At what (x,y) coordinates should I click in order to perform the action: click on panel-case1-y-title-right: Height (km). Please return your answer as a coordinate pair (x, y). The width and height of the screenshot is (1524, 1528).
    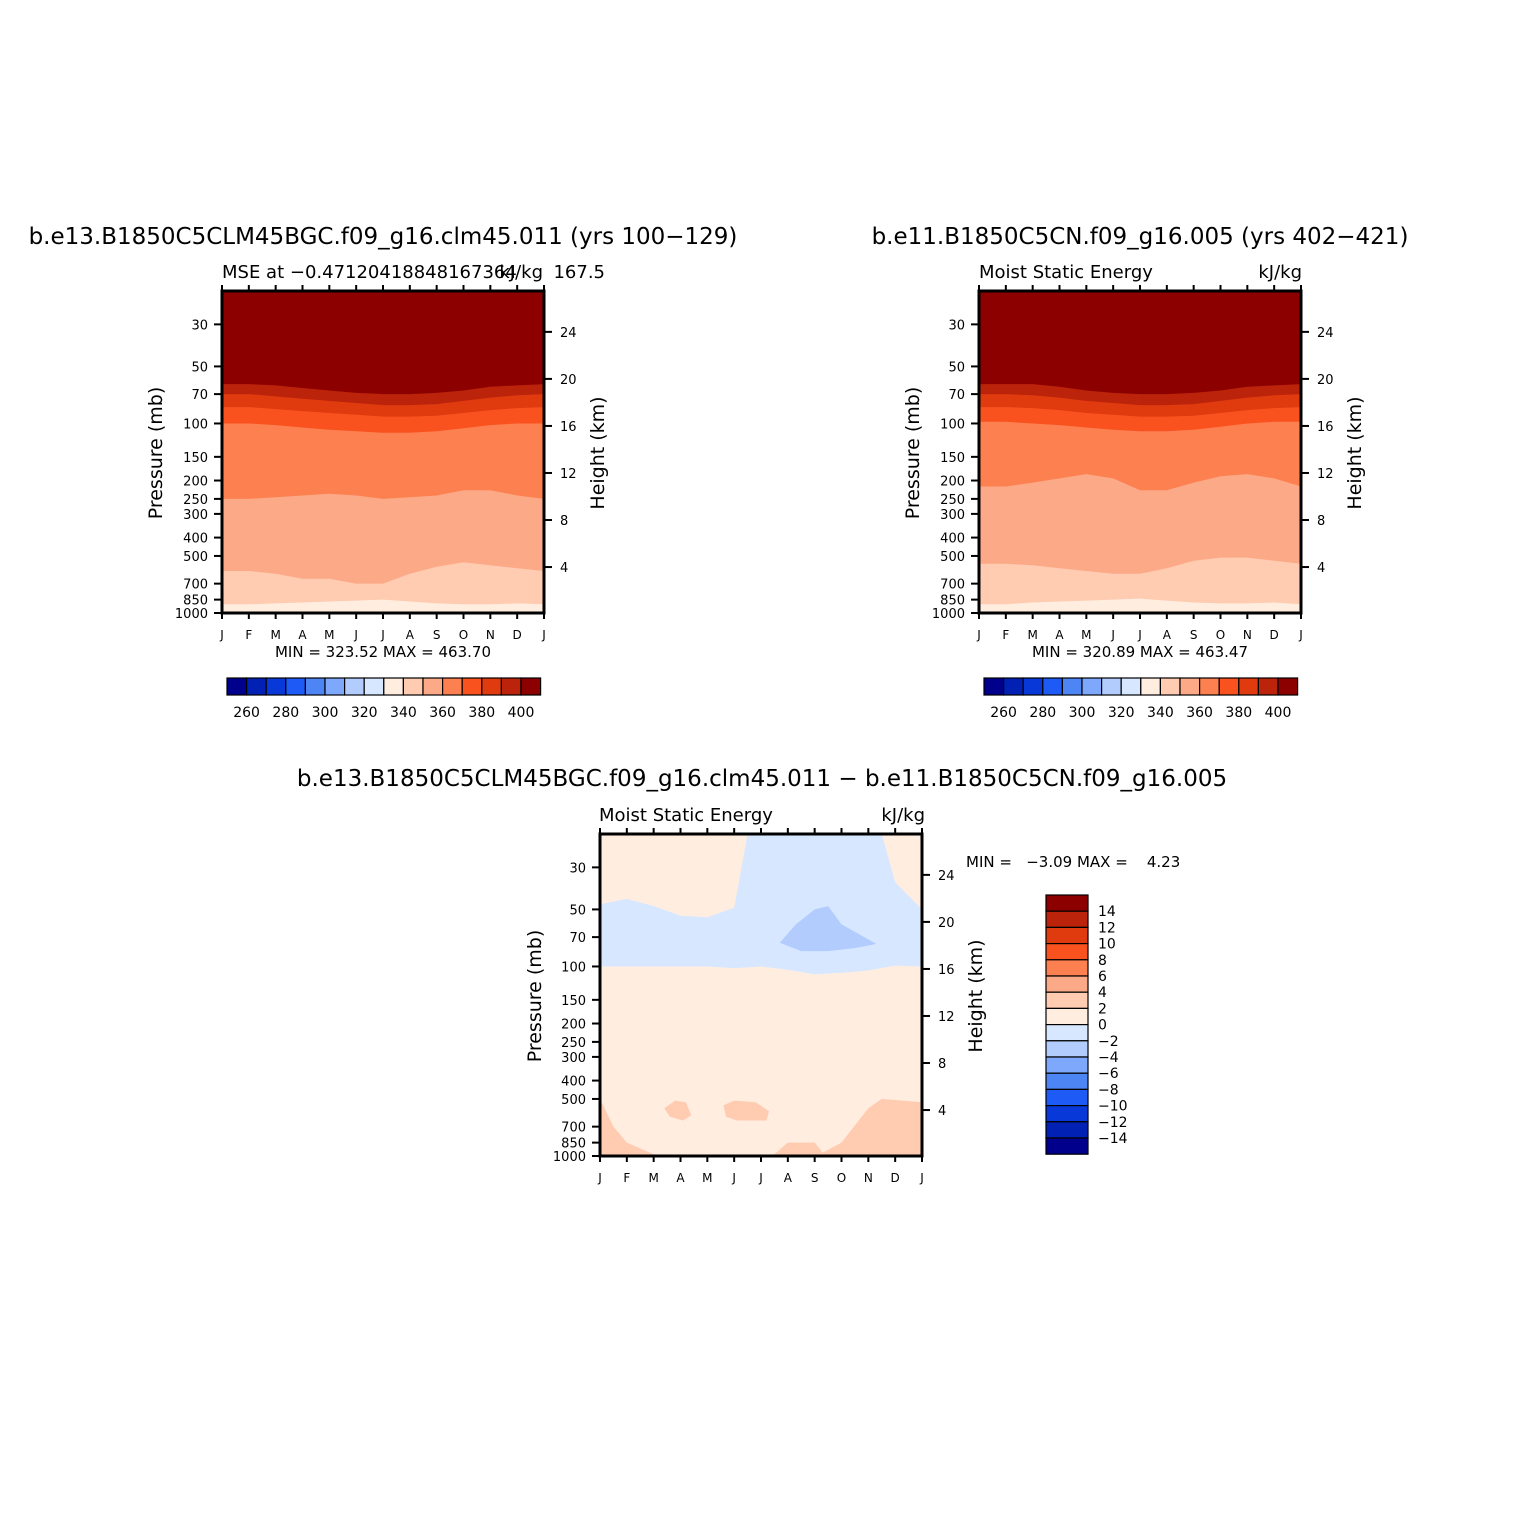
    Looking at the image, I should click on (598, 452).